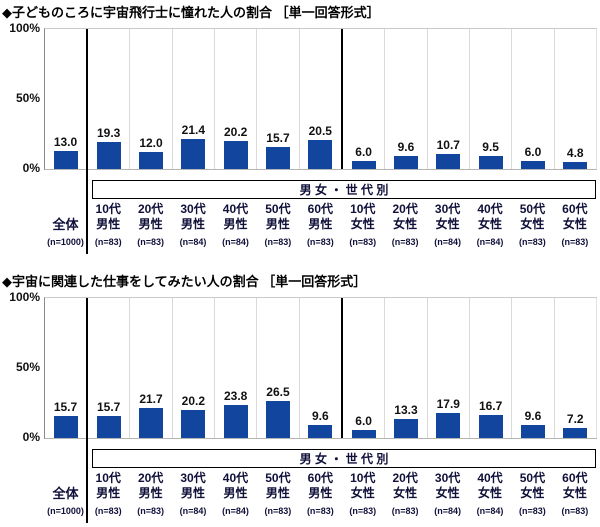  Describe the element at coordinates (575, 242) in the screenshot. I see `sample-size-f60: (n=83)` at that location.